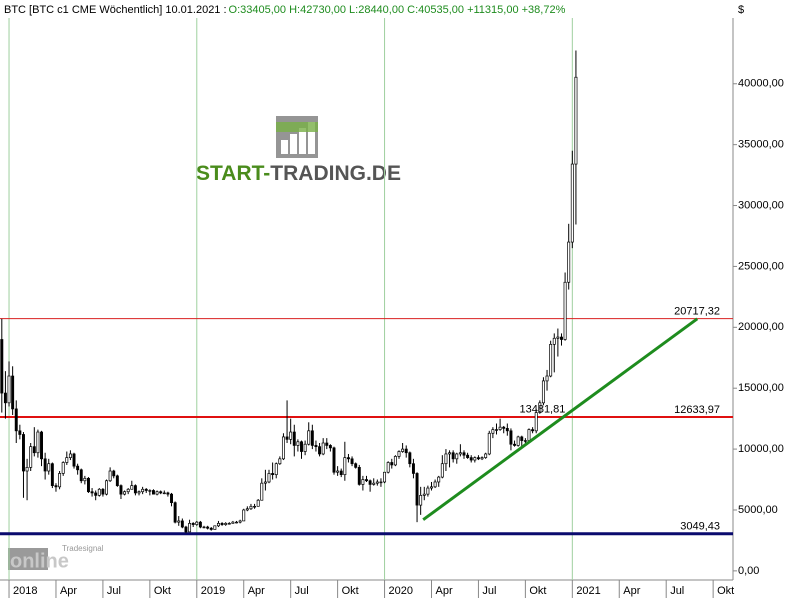 The height and width of the screenshot is (600, 800). I want to click on y-tick-label: 20000,00, so click(761, 327).